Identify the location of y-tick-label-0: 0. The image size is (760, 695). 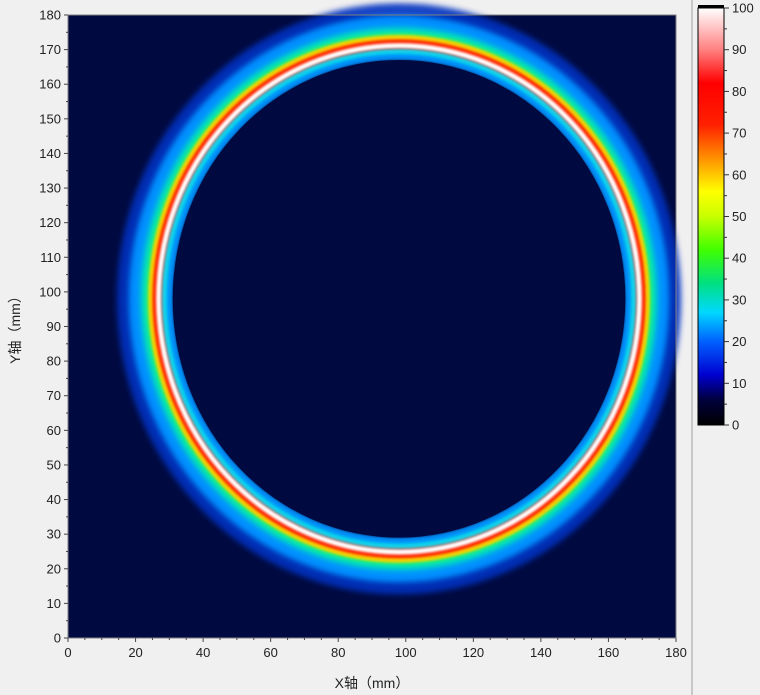
(57, 638).